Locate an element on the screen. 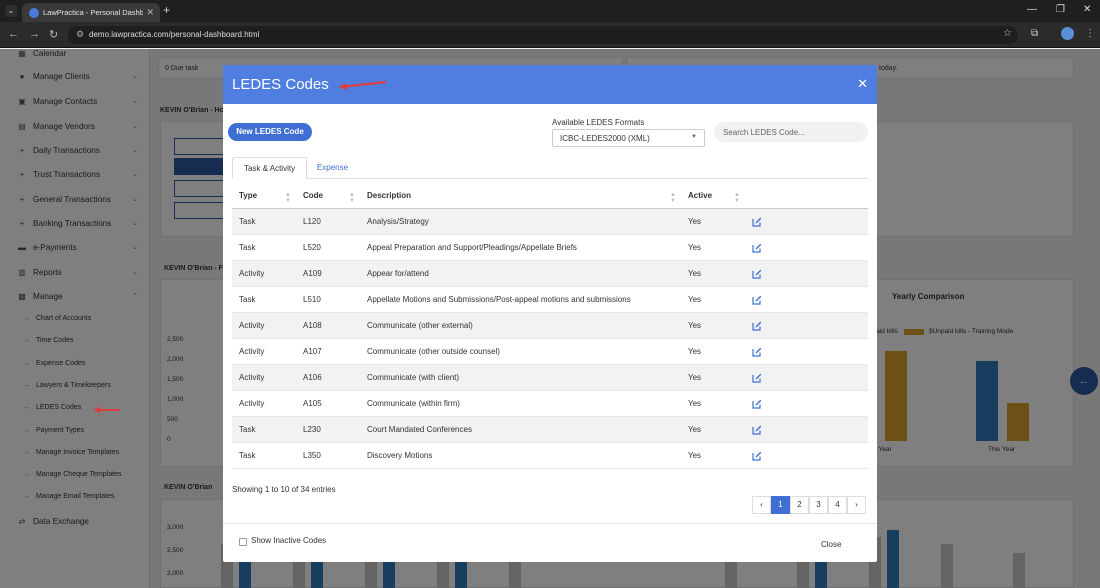  reload-icon: ↻ is located at coordinates (54, 35).